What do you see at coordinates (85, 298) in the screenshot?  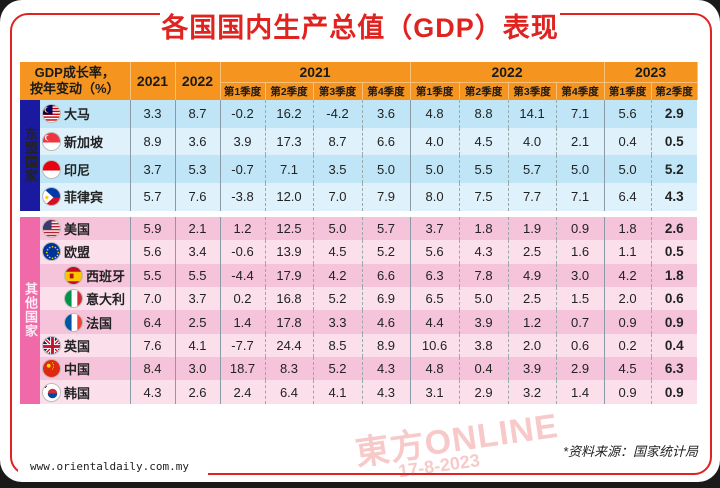 I see `country-cell: 意大利` at bounding box center [85, 298].